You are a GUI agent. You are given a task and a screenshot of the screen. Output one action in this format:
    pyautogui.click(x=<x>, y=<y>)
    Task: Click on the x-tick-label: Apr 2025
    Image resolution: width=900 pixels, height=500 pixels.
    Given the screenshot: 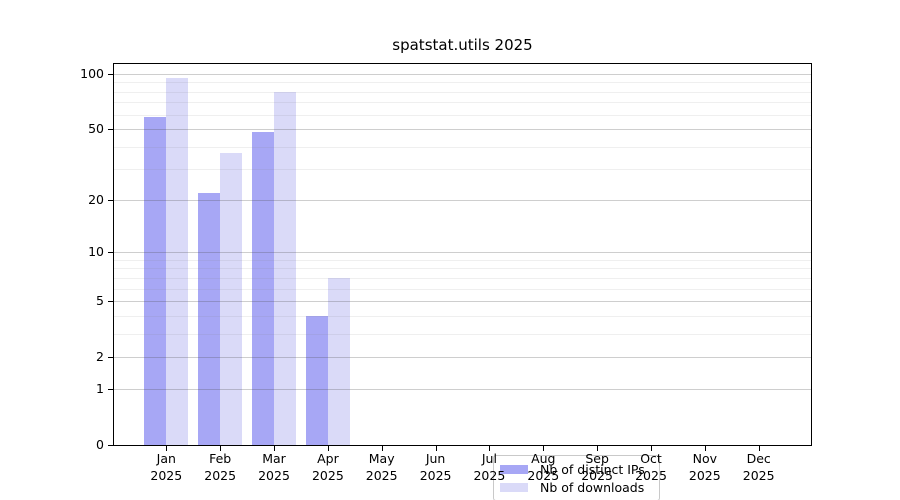 What is the action you would take?
    pyautogui.click(x=327, y=467)
    